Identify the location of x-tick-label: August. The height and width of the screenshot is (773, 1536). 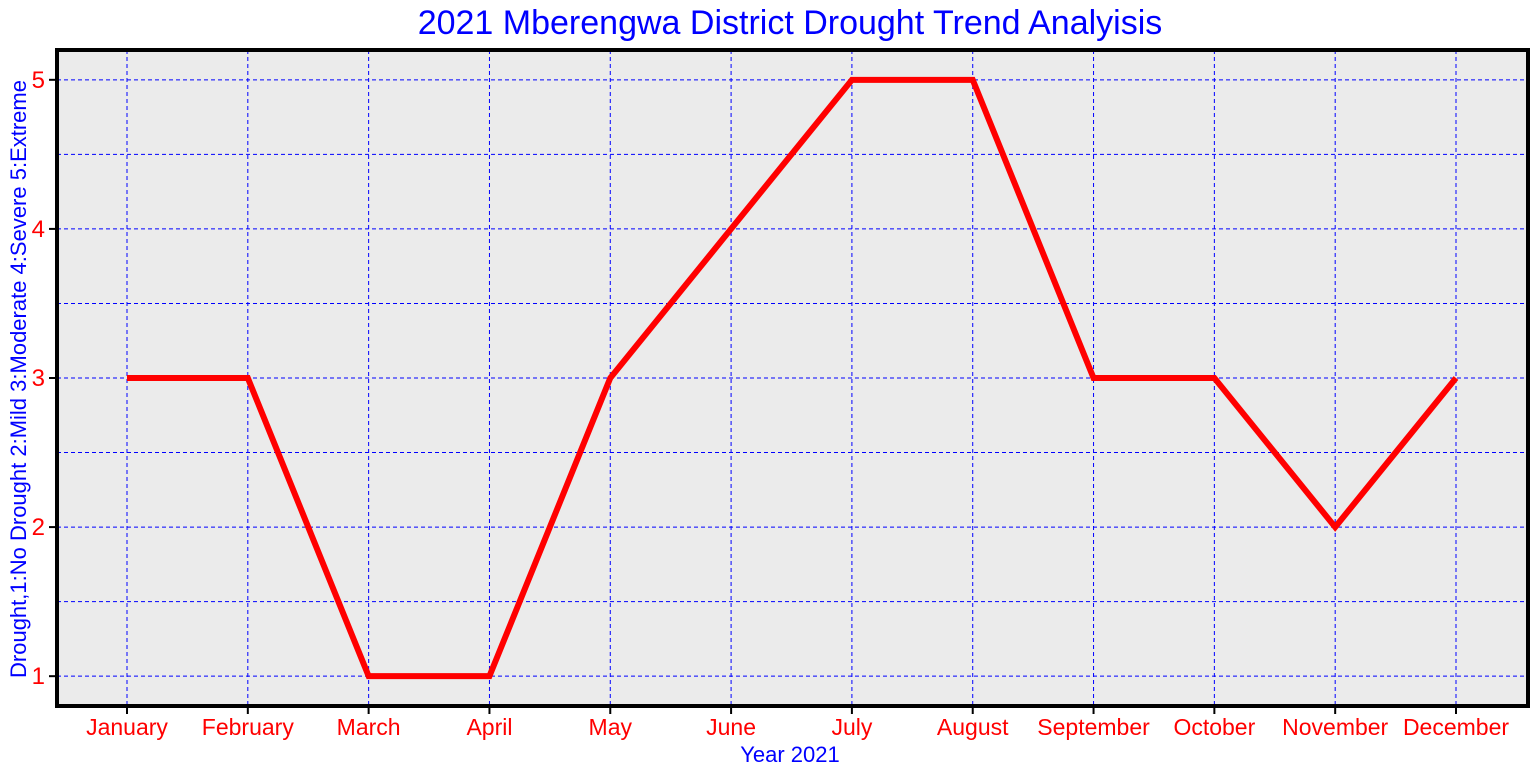
(973, 727).